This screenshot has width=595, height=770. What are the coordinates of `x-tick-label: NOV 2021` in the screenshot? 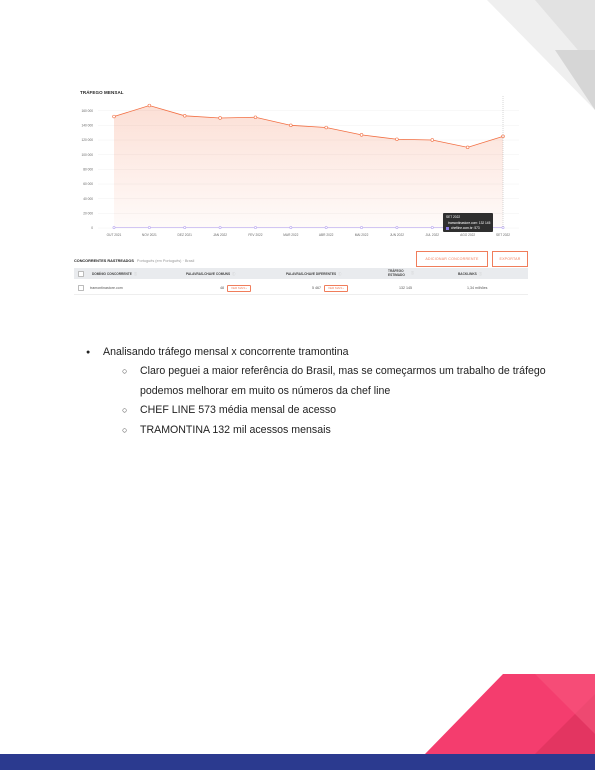 It's located at (149, 235).